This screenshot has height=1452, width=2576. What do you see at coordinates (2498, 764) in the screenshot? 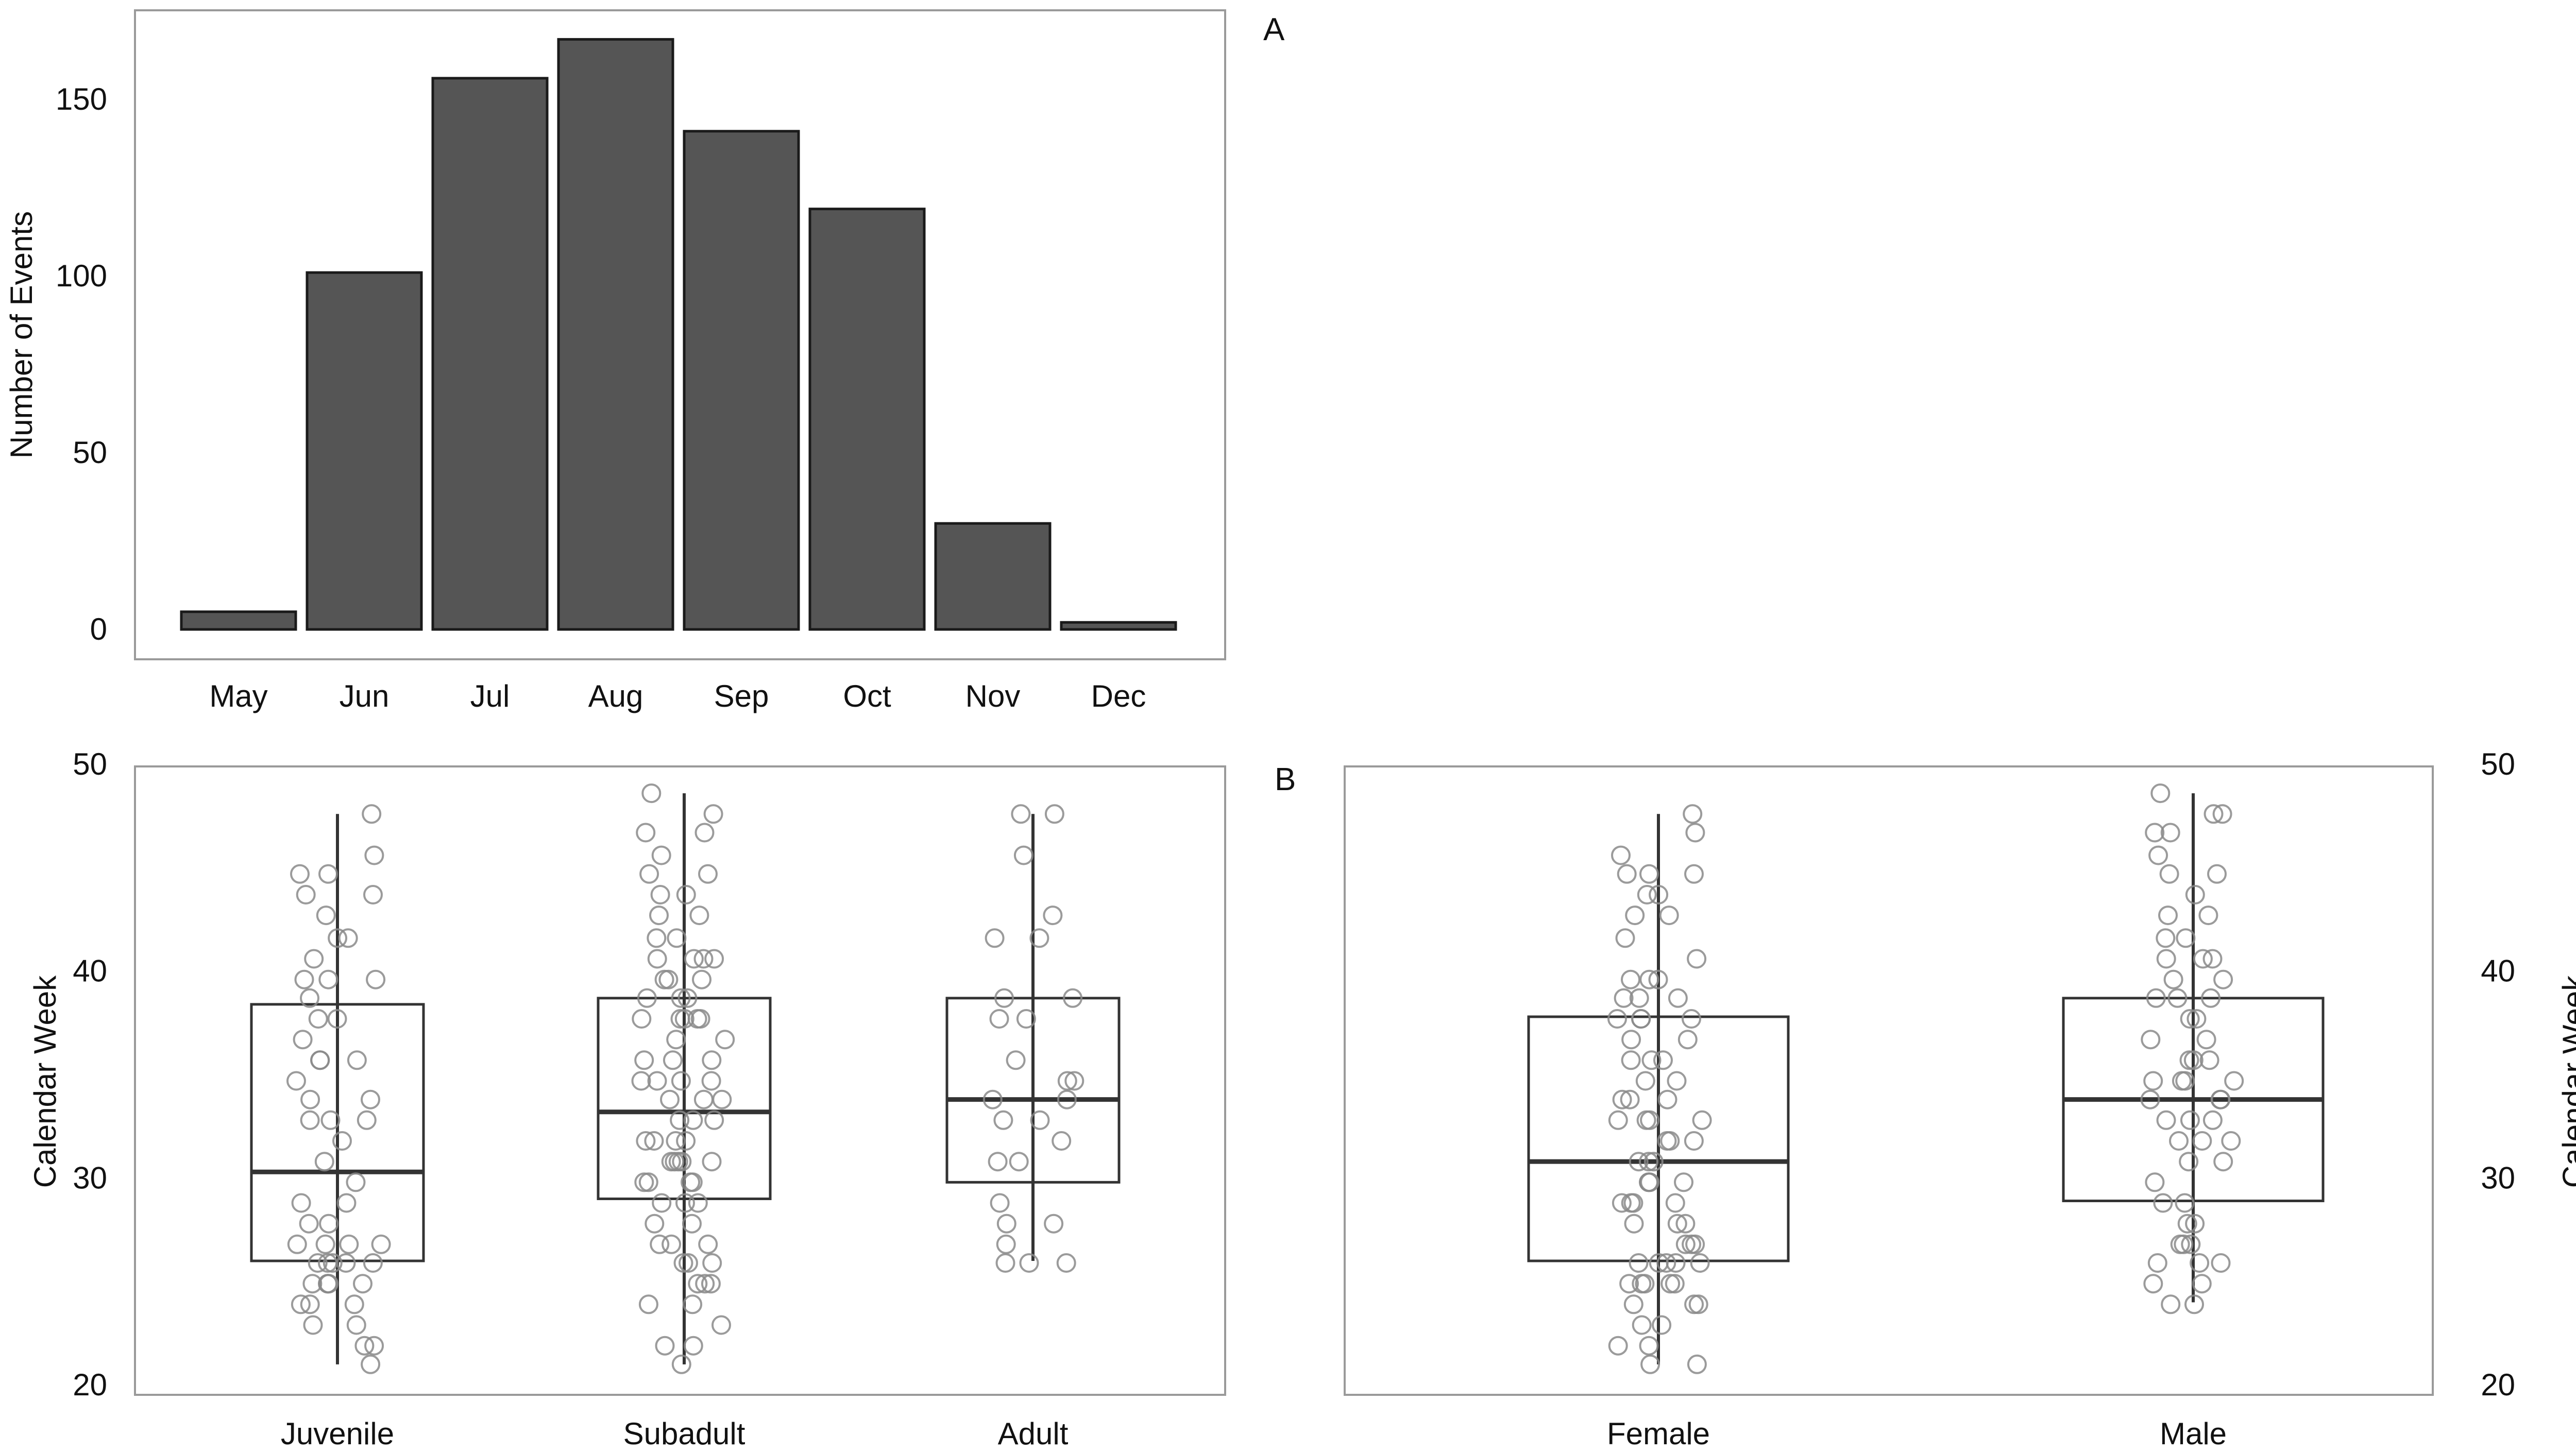
I see `y-tick-50: 50` at bounding box center [2498, 764].